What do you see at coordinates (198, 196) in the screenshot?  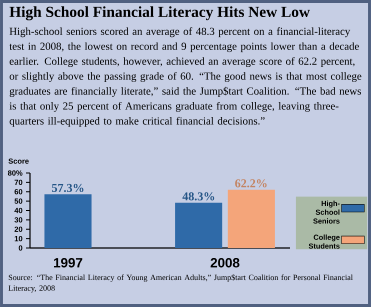 I see `data-label: 48.3%` at bounding box center [198, 196].